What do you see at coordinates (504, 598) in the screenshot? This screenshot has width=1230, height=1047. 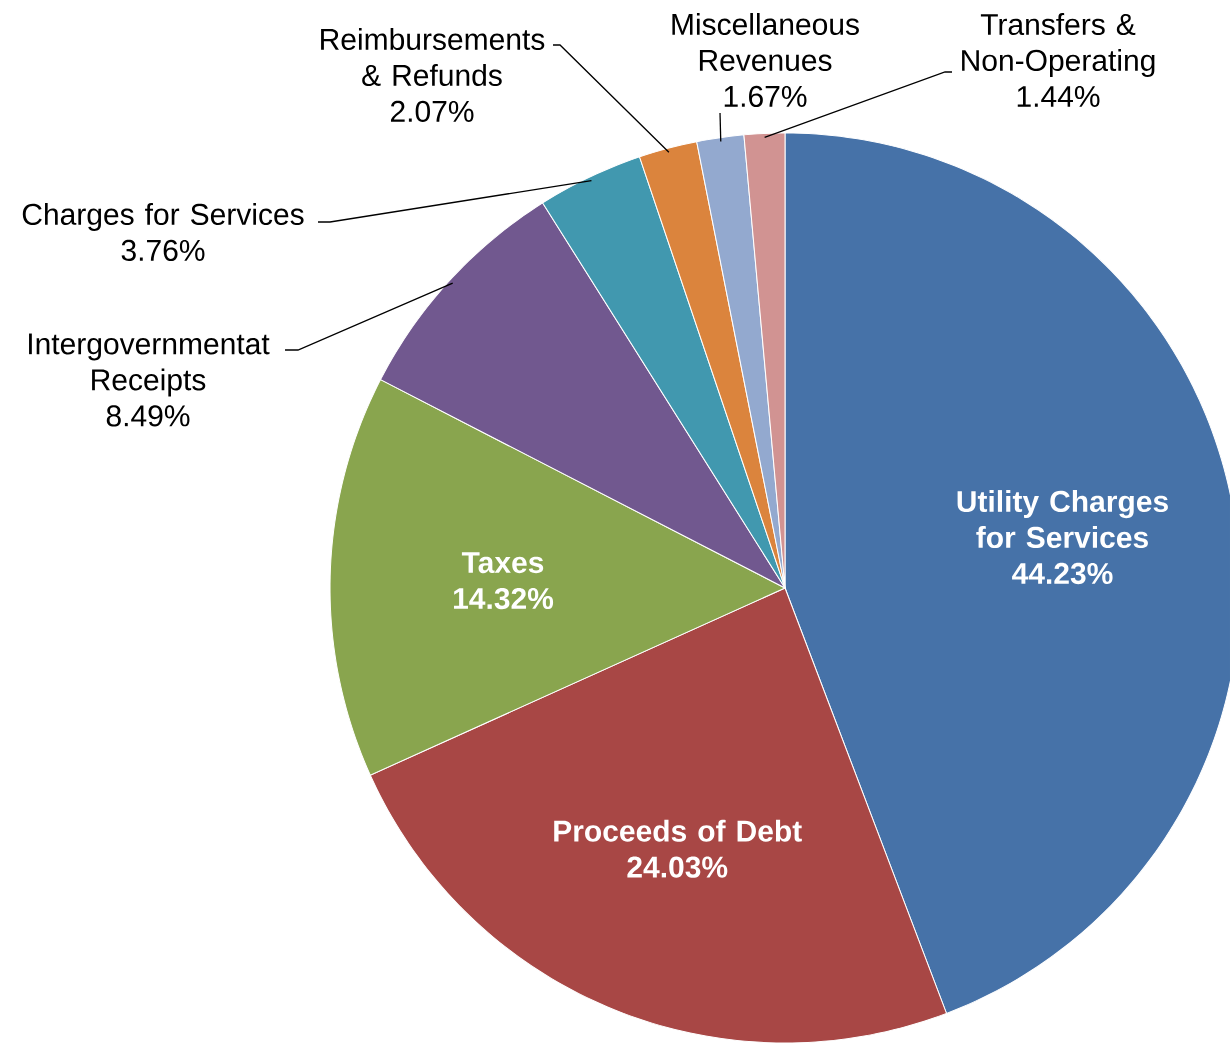 I see `data-label: 14.32%` at bounding box center [504, 598].